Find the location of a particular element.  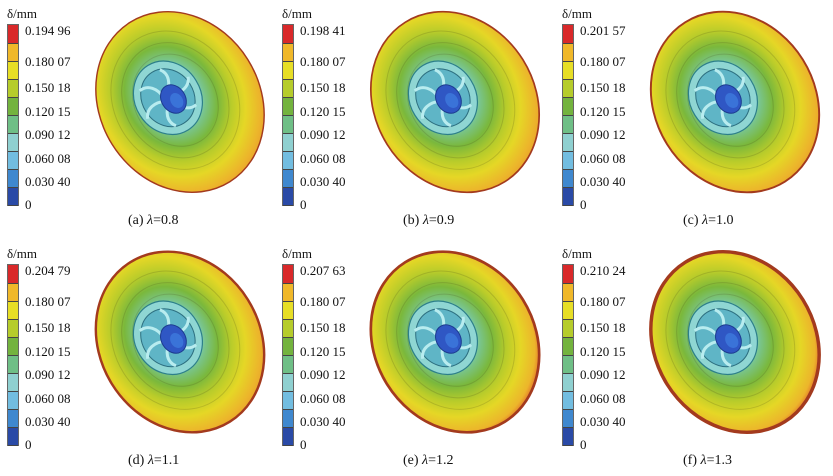

impeller-deformation-render is located at coordinates (735, 342).